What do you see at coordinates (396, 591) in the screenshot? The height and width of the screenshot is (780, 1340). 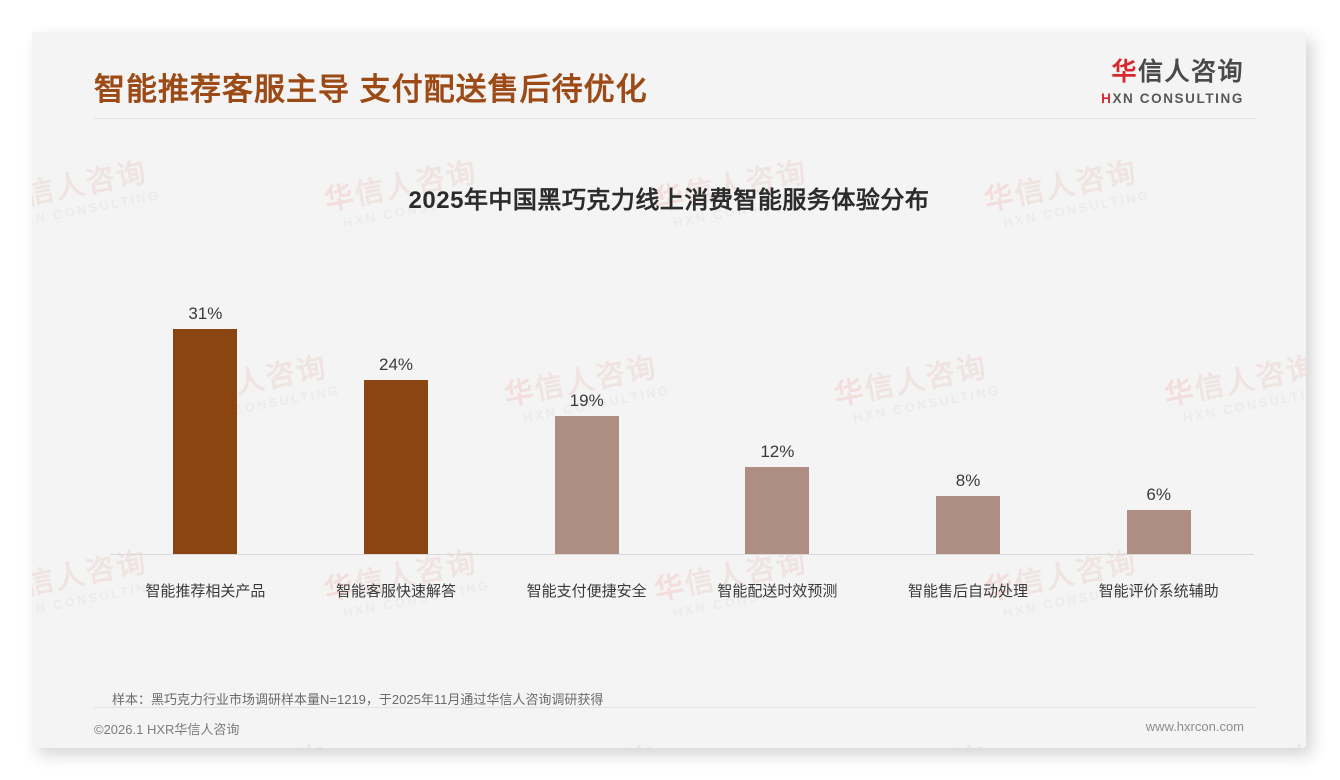 I see `bar-category-label: 智能客服快速解答` at bounding box center [396, 591].